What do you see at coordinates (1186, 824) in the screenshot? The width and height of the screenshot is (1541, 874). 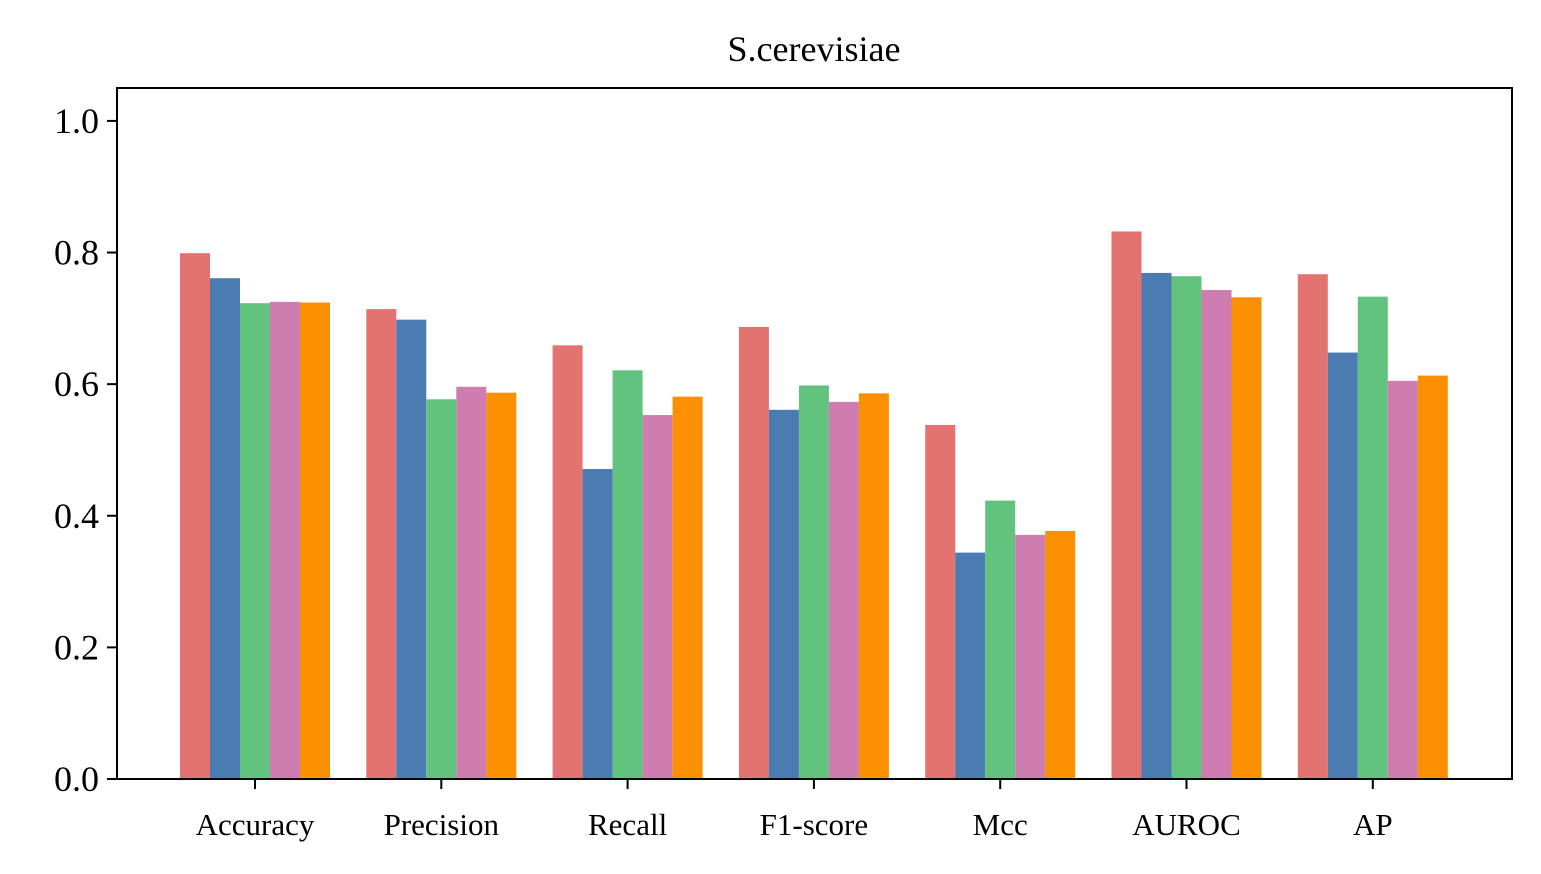 I see `x-tick-label-auroc: AUROC` at bounding box center [1186, 824].